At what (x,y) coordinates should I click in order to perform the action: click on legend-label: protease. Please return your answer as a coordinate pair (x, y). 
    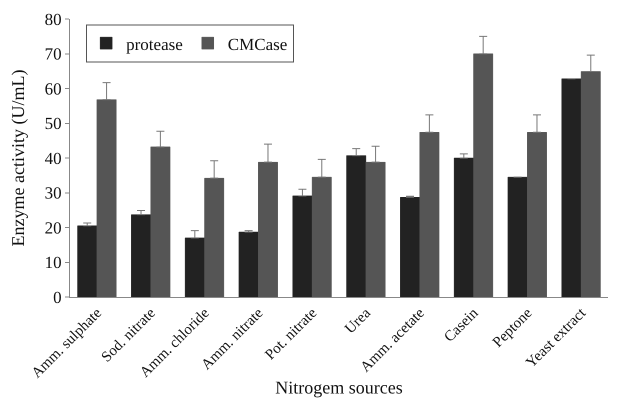
    Looking at the image, I should click on (154, 44).